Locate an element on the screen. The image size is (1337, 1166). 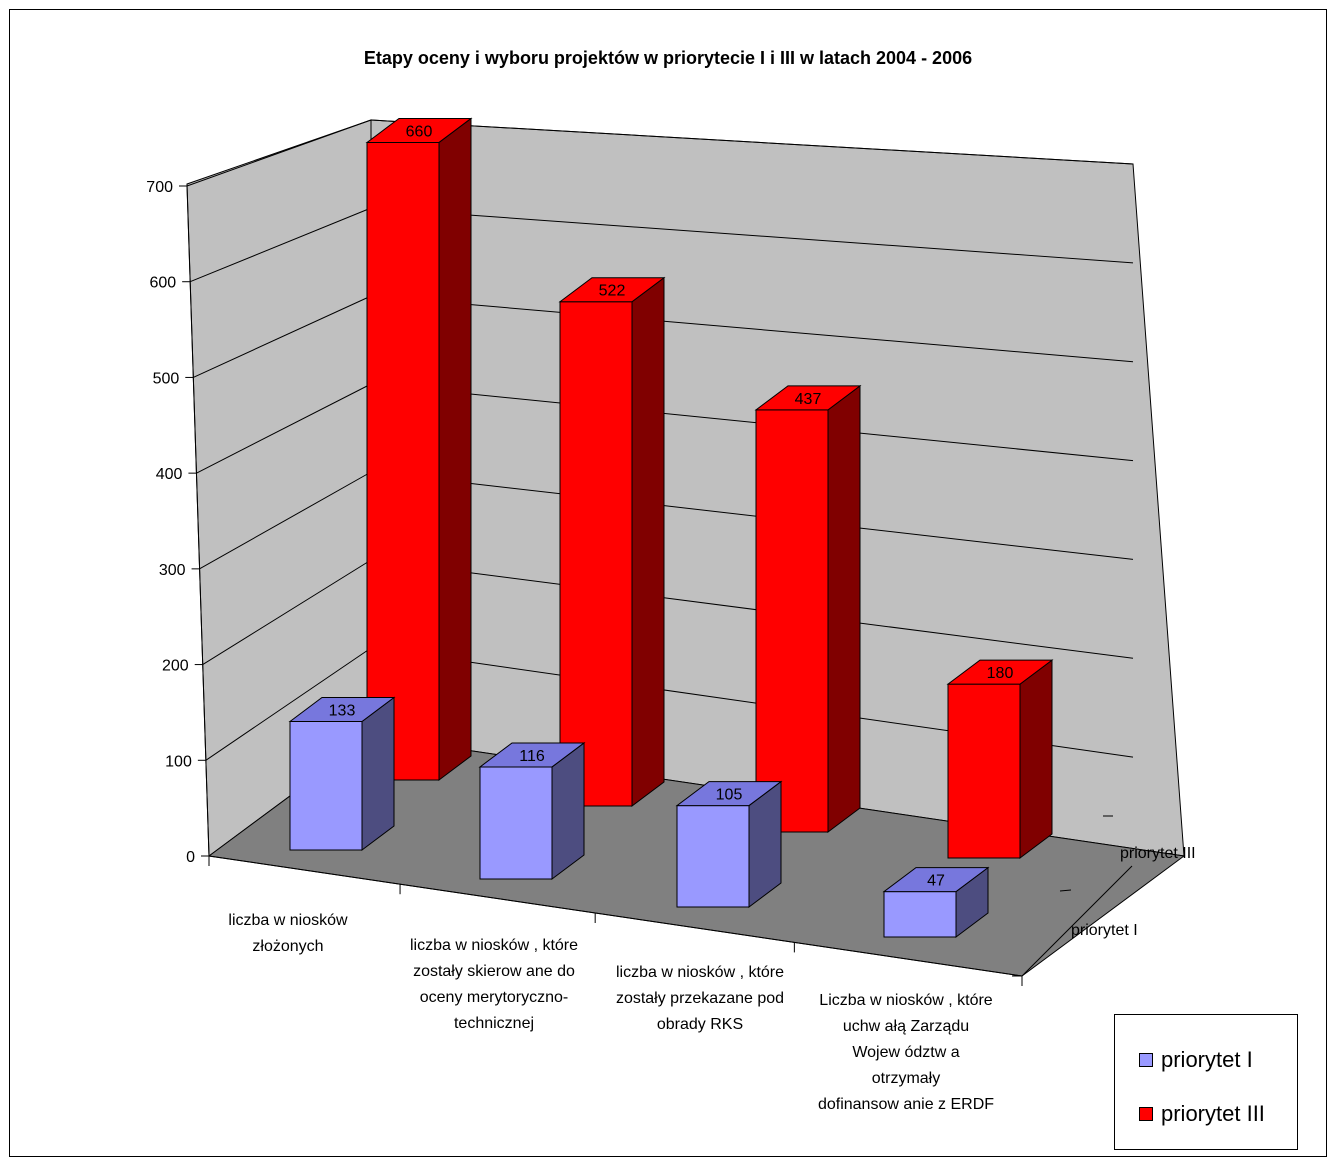
bar-priorytet-iii-3-side is located at coordinates (1036, 759).